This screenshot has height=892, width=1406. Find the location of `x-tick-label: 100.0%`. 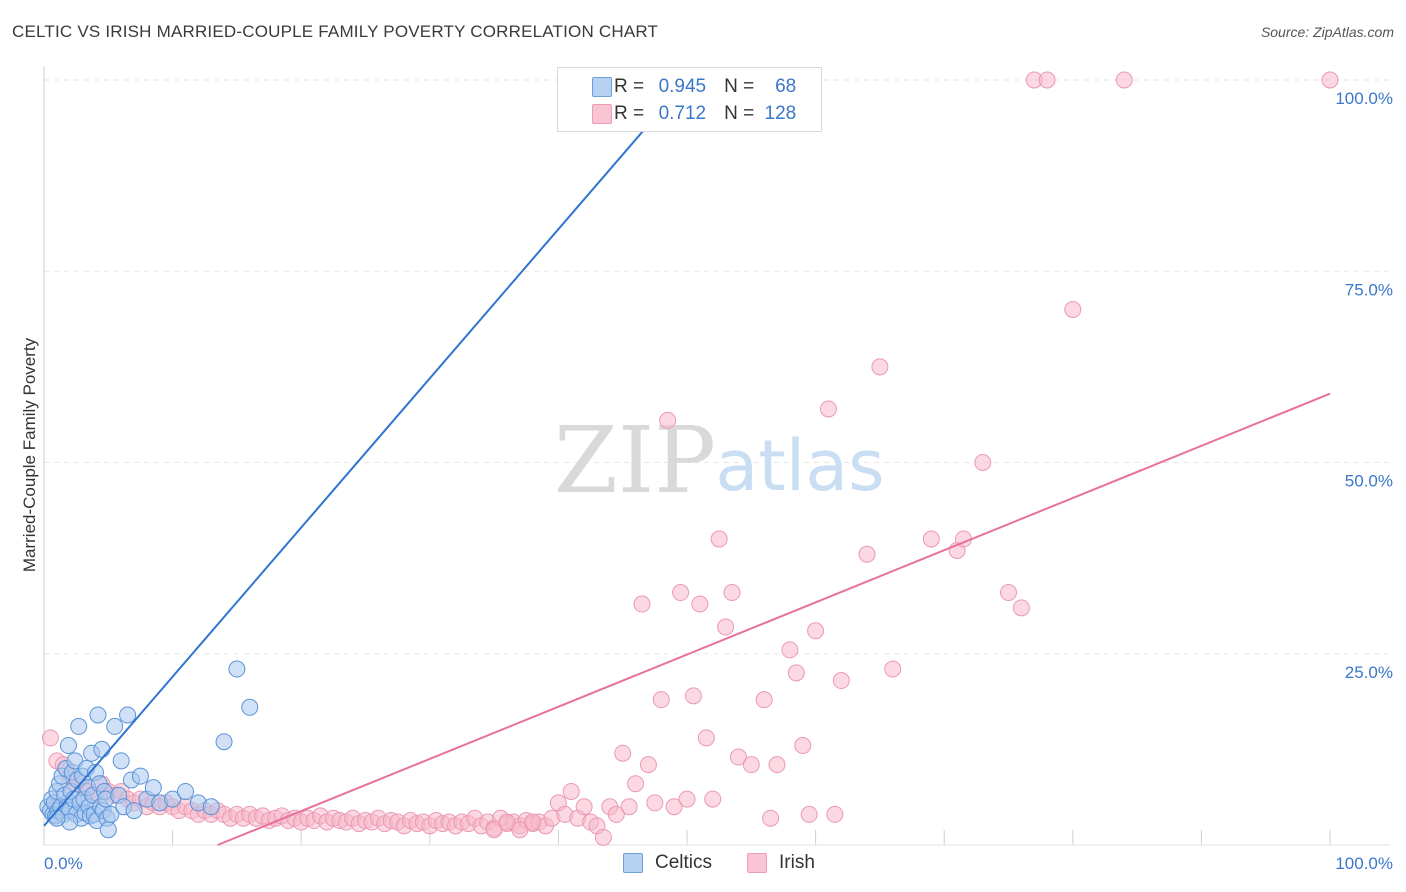

x-tick-label: 100.0% is located at coordinates (1364, 863).